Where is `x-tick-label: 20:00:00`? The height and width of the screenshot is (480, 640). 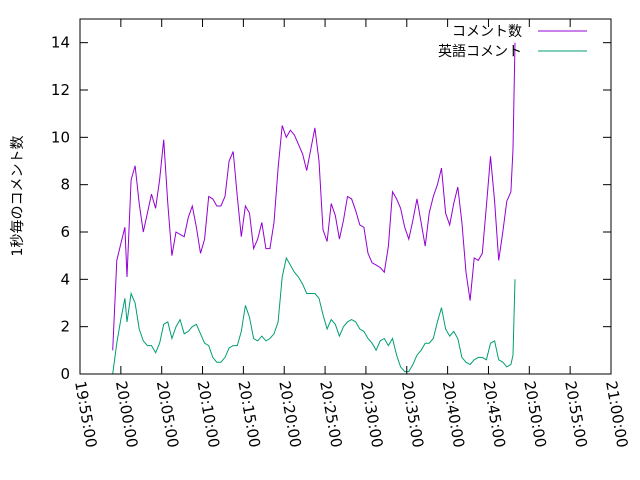 x-tick-label: 20:00:00 is located at coordinates (126, 414).